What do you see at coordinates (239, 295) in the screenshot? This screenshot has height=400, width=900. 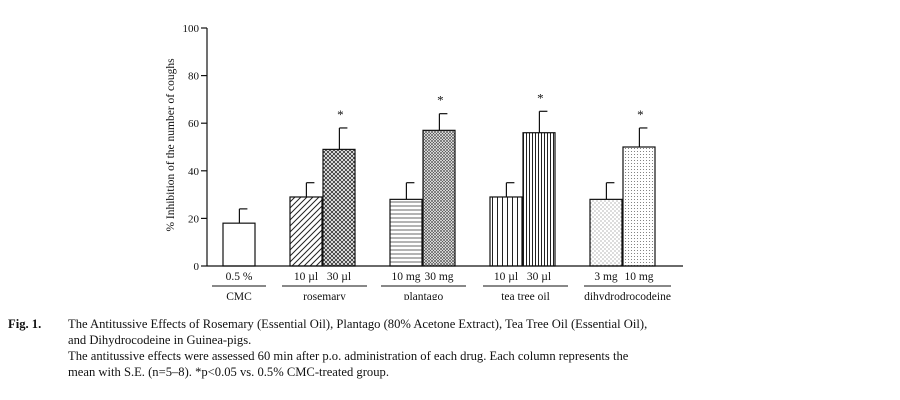 I see `group-label: CMC` at bounding box center [239, 295].